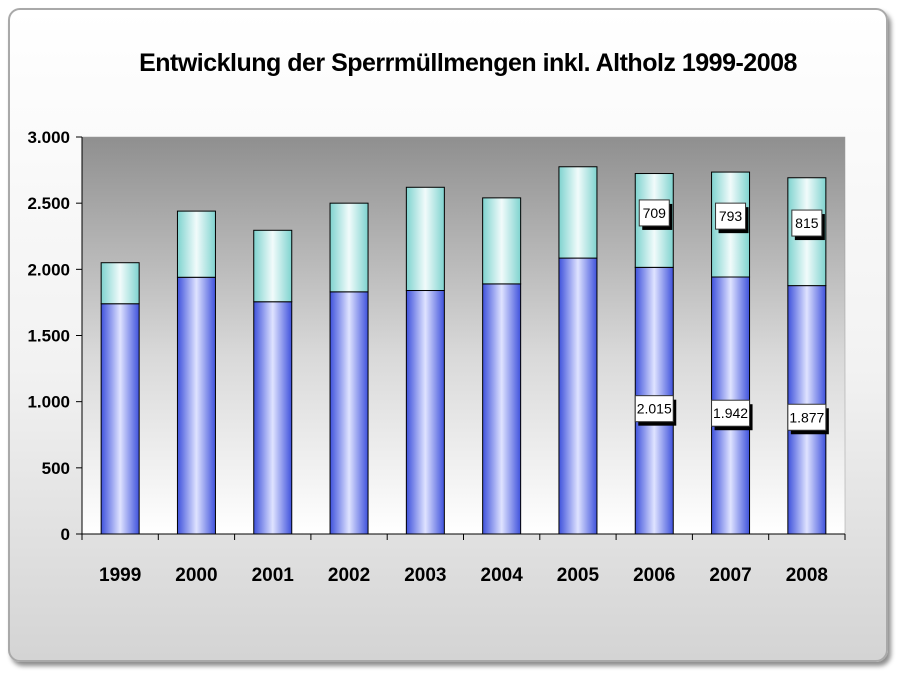 The width and height of the screenshot is (900, 675). Describe the element at coordinates (730, 575) in the screenshot. I see `x-tick-label: 2007` at that location.